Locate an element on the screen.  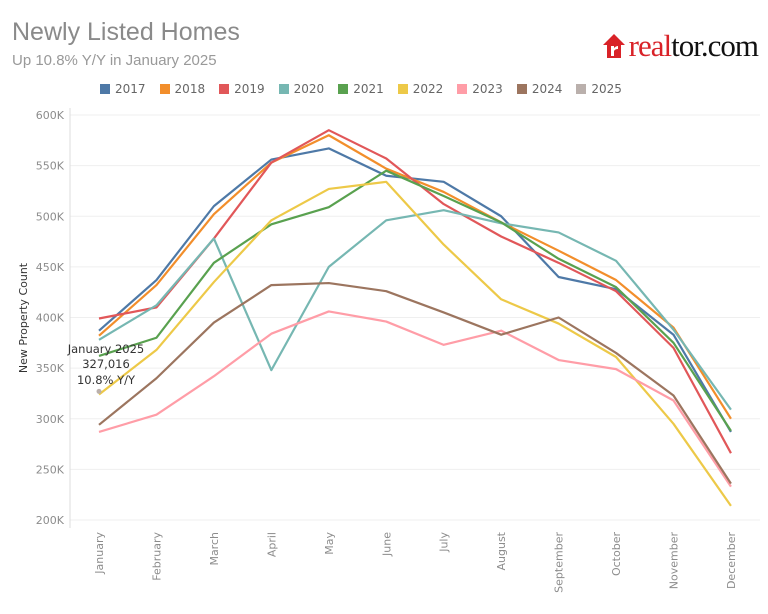
y-tick-label: 250K is located at coordinates (50, 469).